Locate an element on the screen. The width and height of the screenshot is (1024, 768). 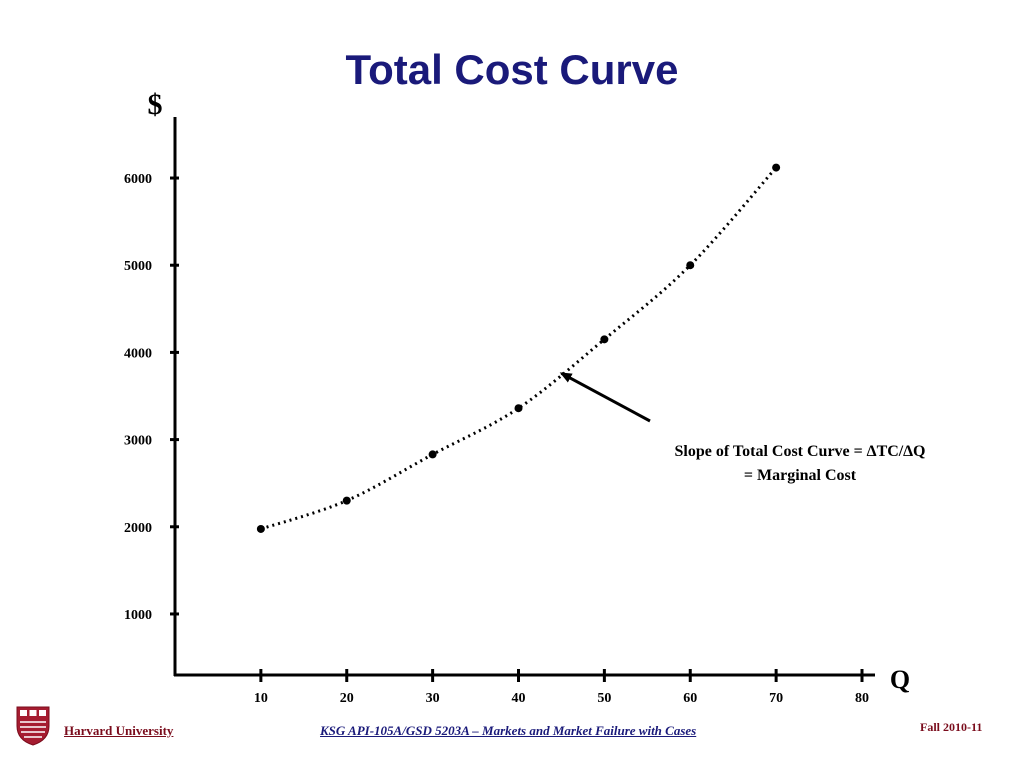
y-tick-label: 1000 is located at coordinates (138, 615).